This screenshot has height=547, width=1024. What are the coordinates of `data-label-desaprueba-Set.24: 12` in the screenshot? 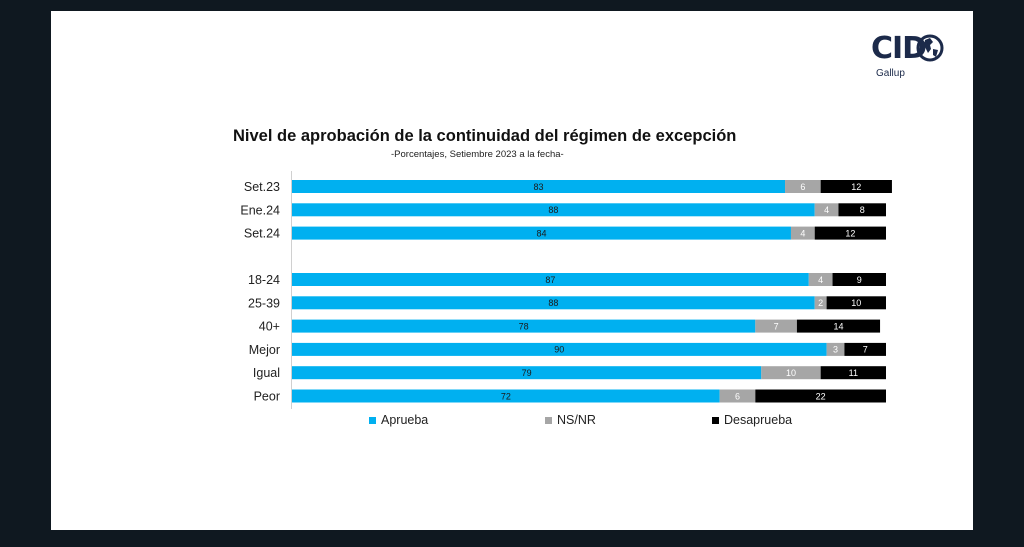 It's located at (850, 233).